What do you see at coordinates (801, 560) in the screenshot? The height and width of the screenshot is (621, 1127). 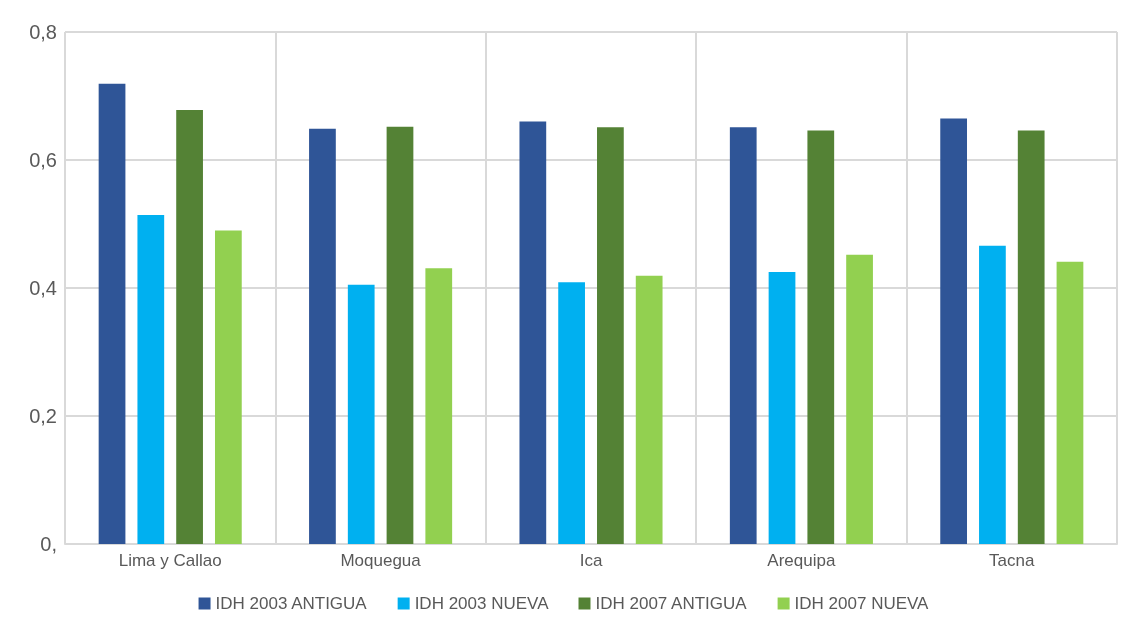 I see `x-tick-label: Arequipa` at bounding box center [801, 560].